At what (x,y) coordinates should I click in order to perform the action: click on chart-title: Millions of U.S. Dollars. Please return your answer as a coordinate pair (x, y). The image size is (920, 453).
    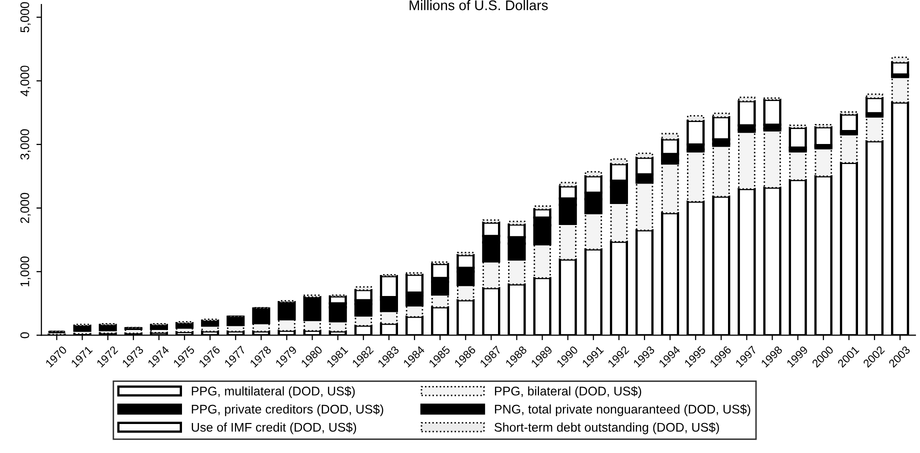
    Looking at the image, I should click on (479, 5).